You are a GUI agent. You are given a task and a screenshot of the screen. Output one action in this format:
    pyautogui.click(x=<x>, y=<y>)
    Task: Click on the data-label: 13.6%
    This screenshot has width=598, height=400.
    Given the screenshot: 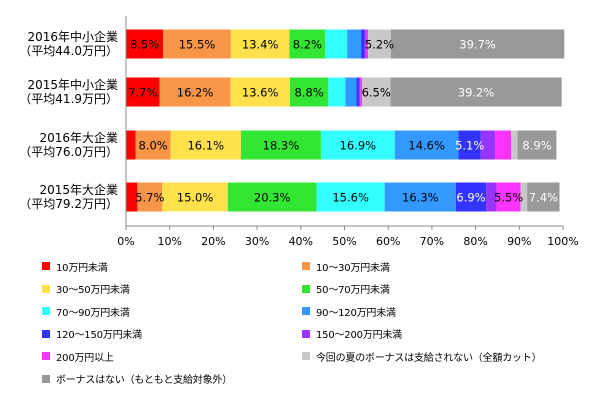 What is the action you would take?
    pyautogui.click(x=260, y=93)
    